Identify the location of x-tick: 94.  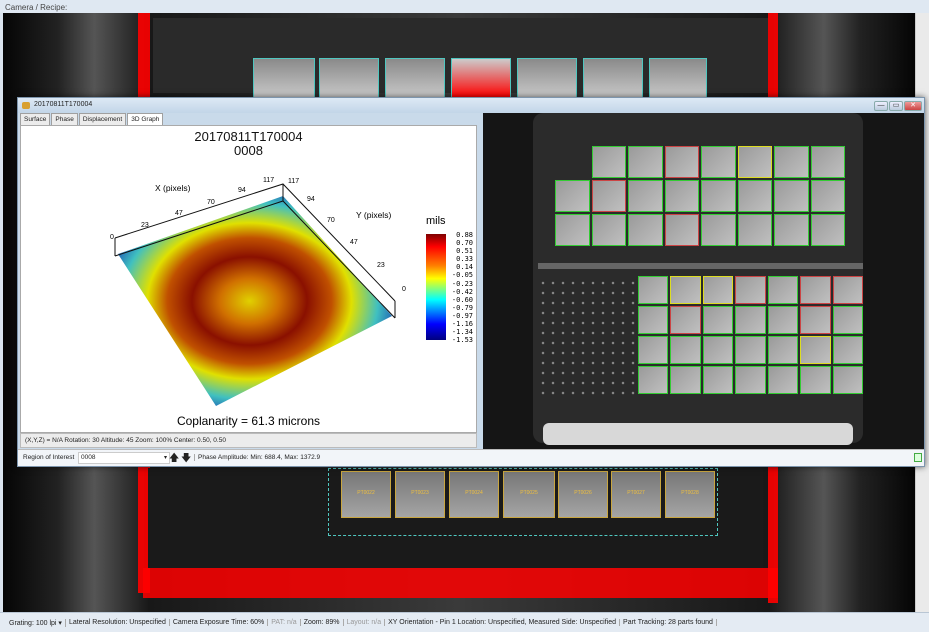
(242, 190).